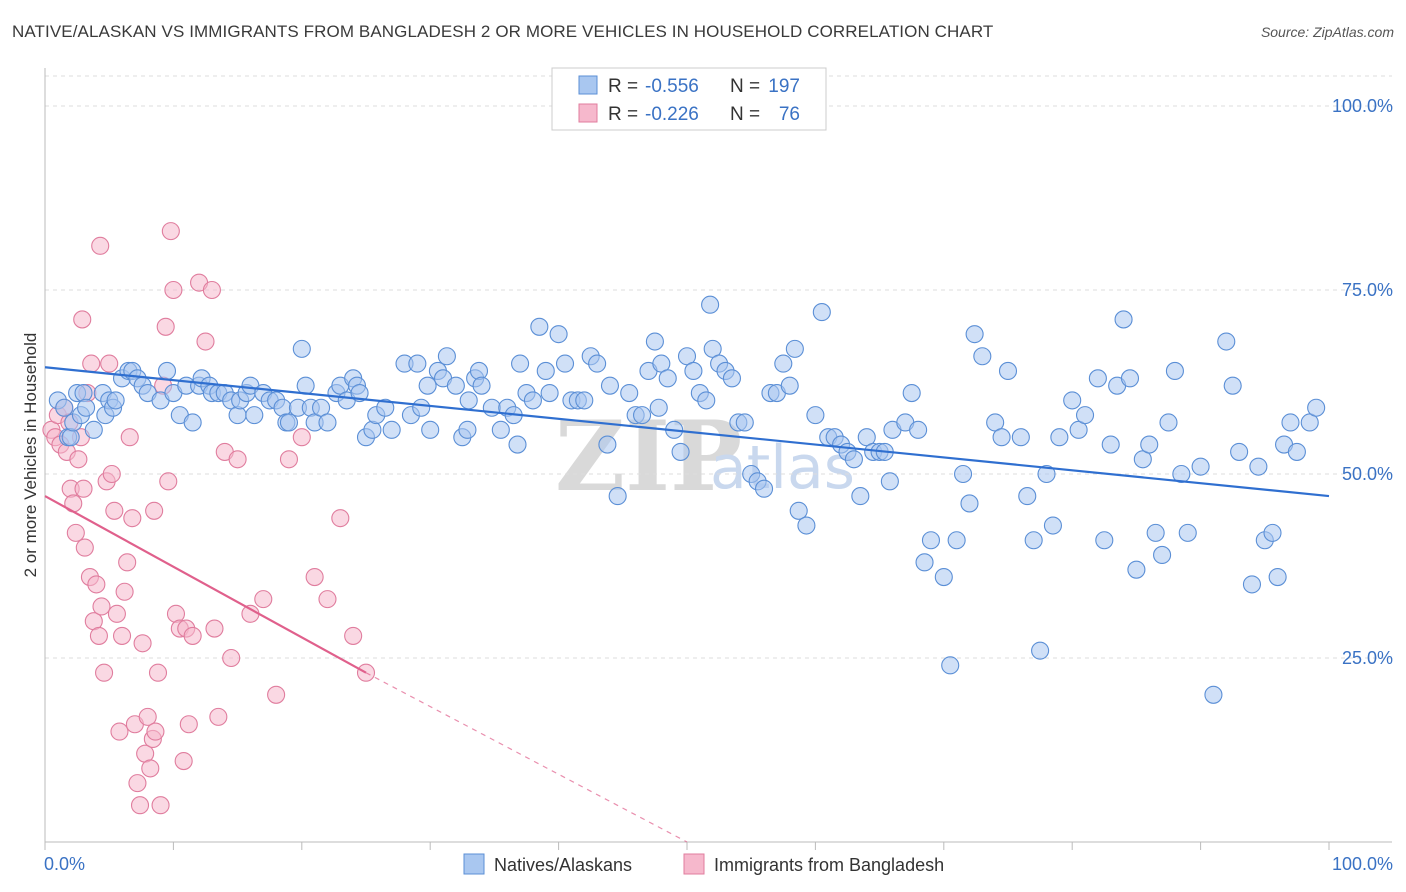 This screenshot has width=1406, height=892. What do you see at coordinates (1367, 658) in the screenshot?
I see `y-tick-label: 25.0%` at bounding box center [1367, 658].